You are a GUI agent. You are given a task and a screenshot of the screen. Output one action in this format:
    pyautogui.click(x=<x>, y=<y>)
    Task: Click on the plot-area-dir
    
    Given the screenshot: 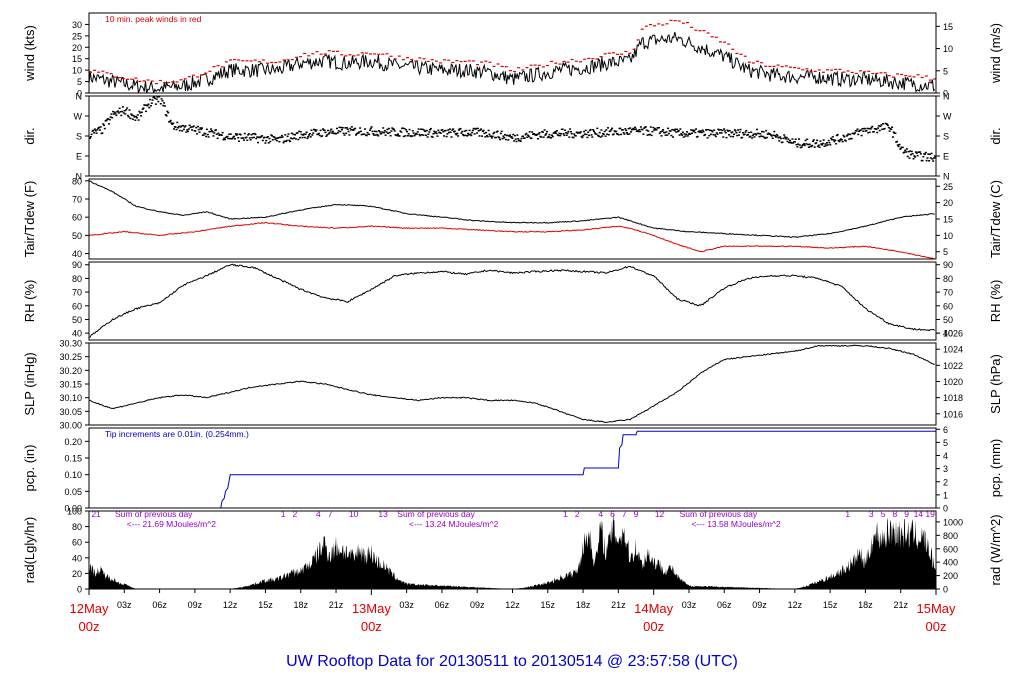 What is the action you would take?
    pyautogui.click(x=512, y=129)
    